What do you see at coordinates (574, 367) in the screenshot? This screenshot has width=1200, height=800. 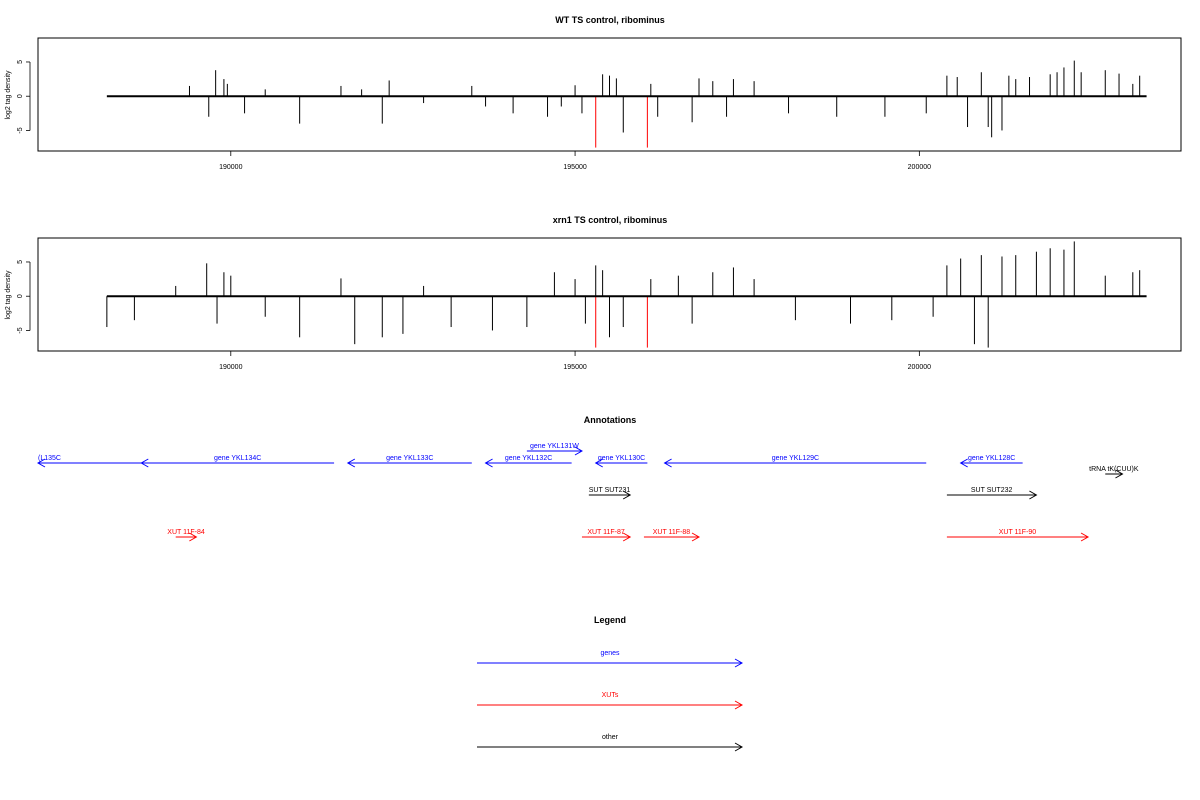 I see `xrn1-x-tick-label: 195000` at bounding box center [574, 367].